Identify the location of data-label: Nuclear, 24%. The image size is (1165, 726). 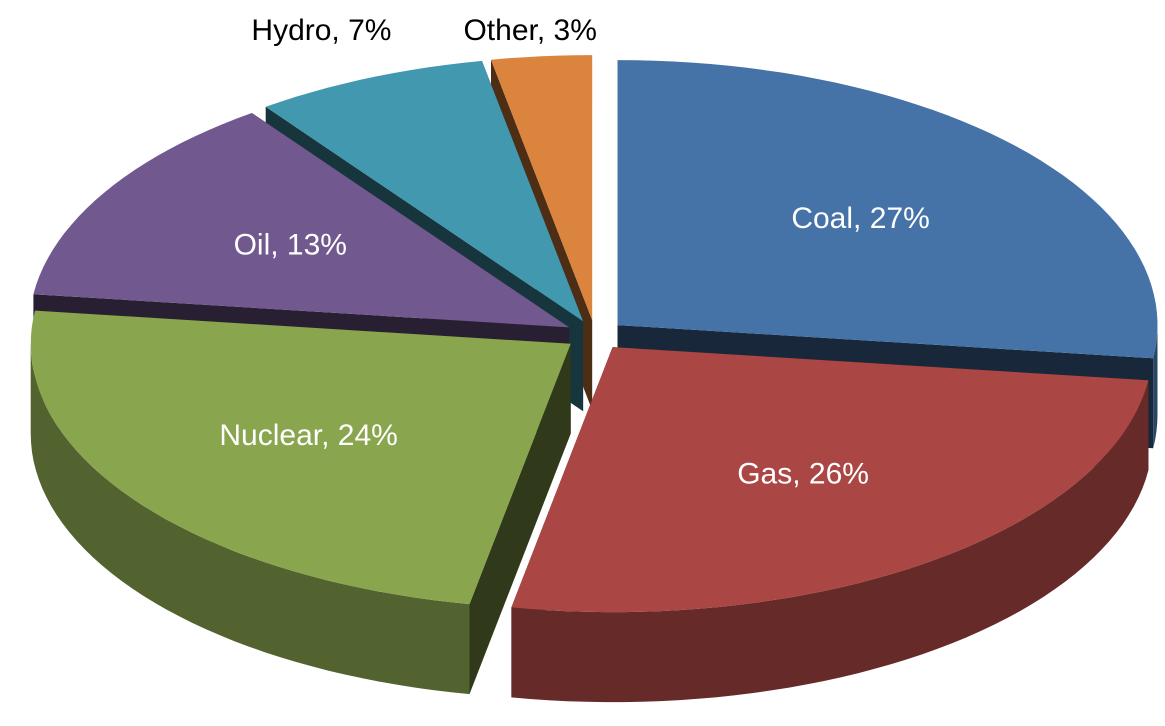
(308, 435).